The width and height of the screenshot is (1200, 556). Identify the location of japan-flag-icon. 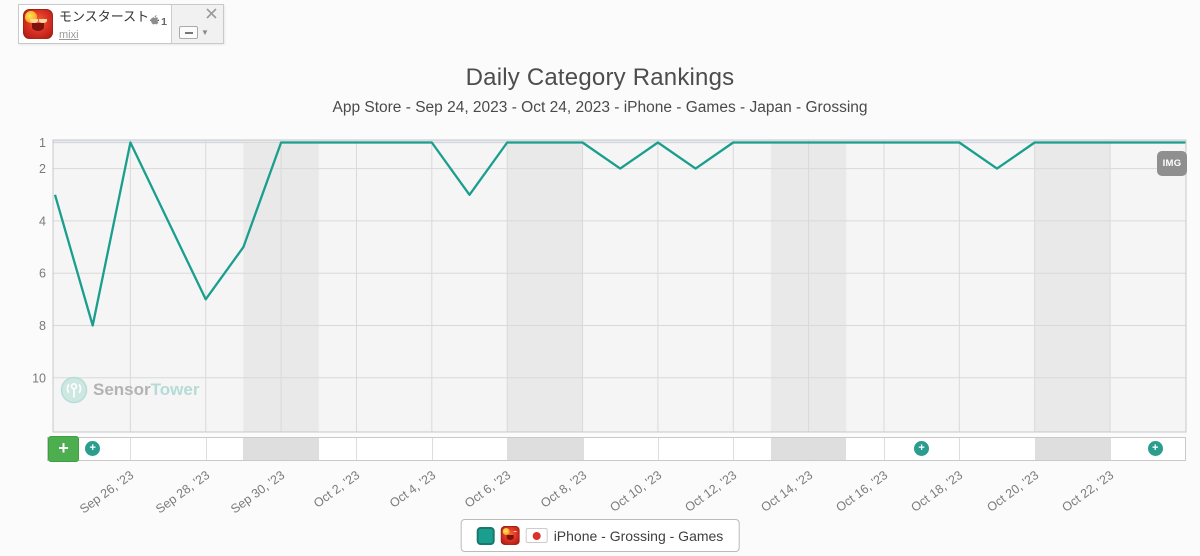
(536, 535).